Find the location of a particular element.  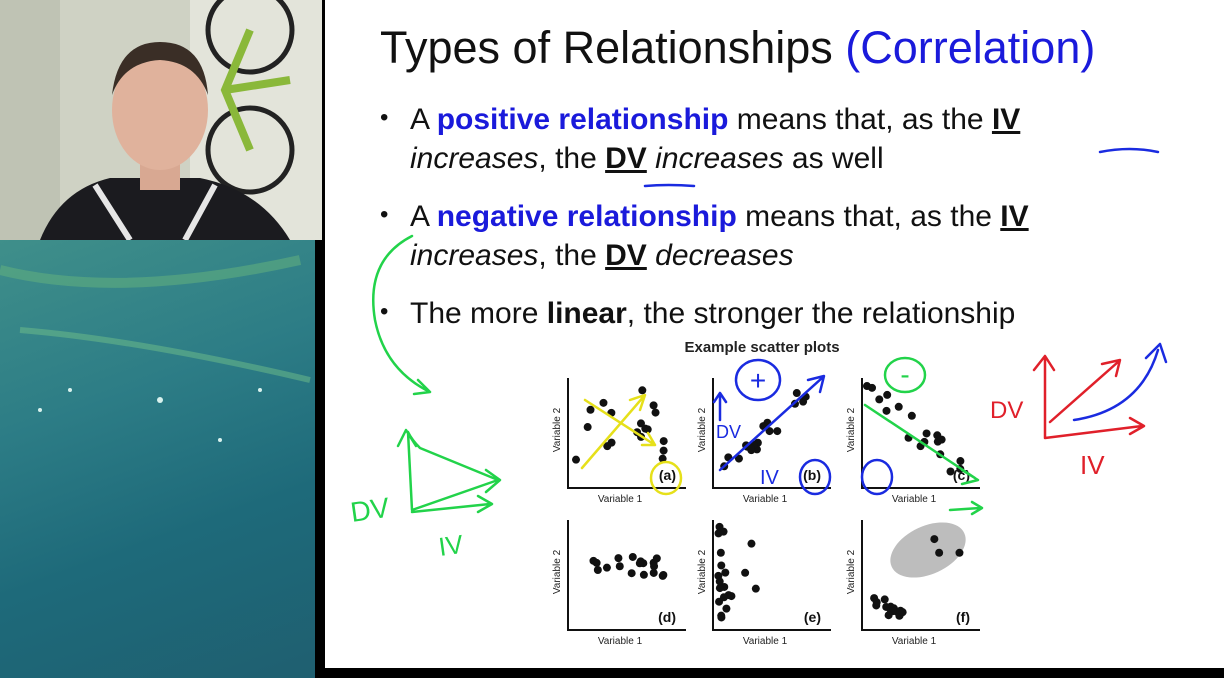

panel-label: (d) is located at coordinates (667, 617).